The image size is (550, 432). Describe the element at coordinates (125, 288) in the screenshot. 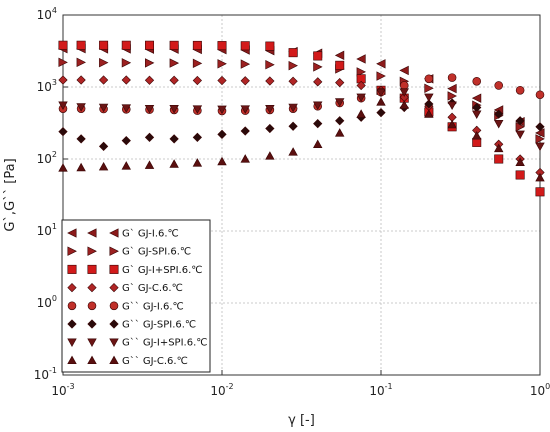

I see `legend-entry: G` GJ-C.6.℃` at that location.